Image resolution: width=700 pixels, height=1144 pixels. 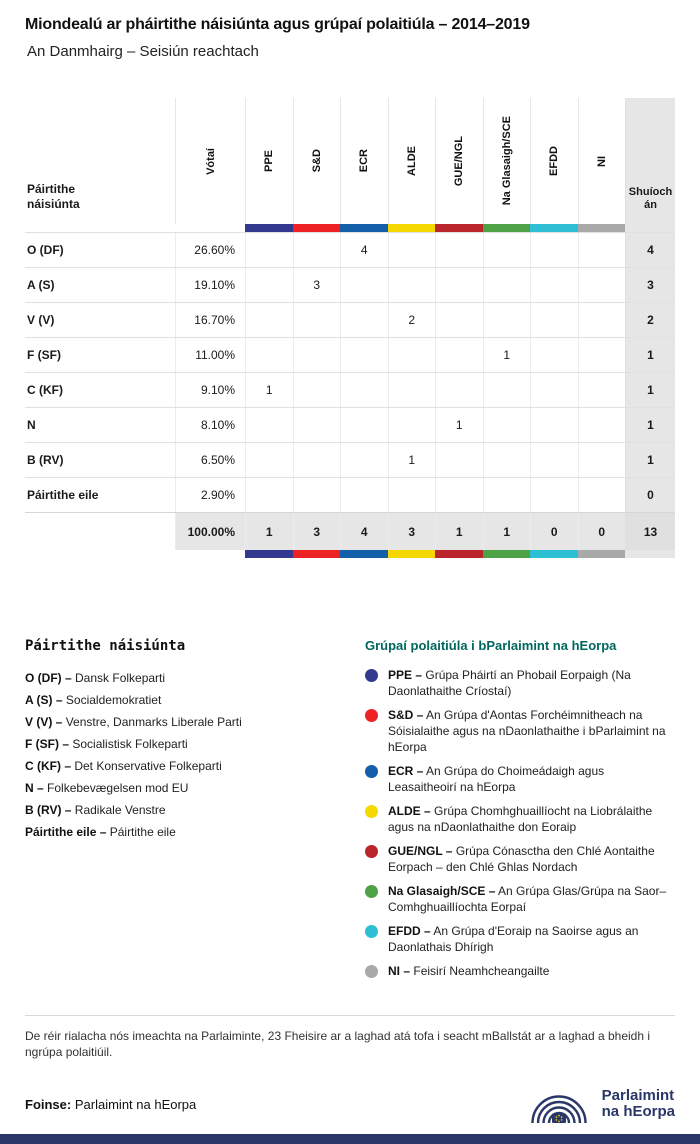 I want to click on legend-item: O (DF) – Dansk Folkeparti, so click(x=95, y=678).